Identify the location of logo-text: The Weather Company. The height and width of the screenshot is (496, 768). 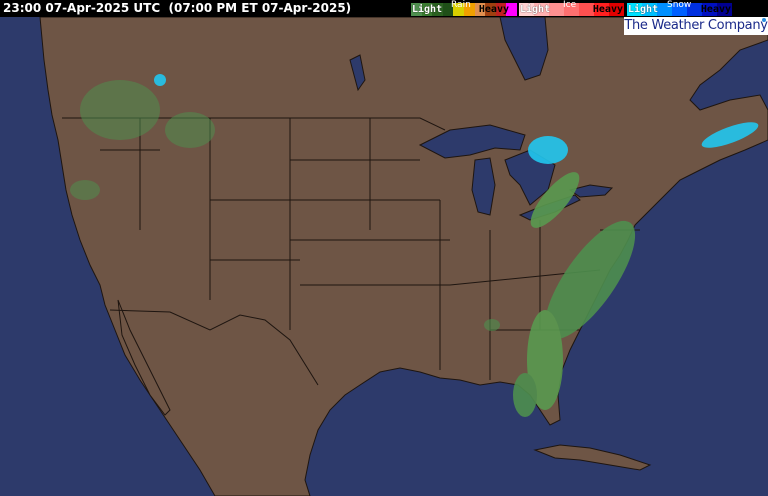
(696, 25).